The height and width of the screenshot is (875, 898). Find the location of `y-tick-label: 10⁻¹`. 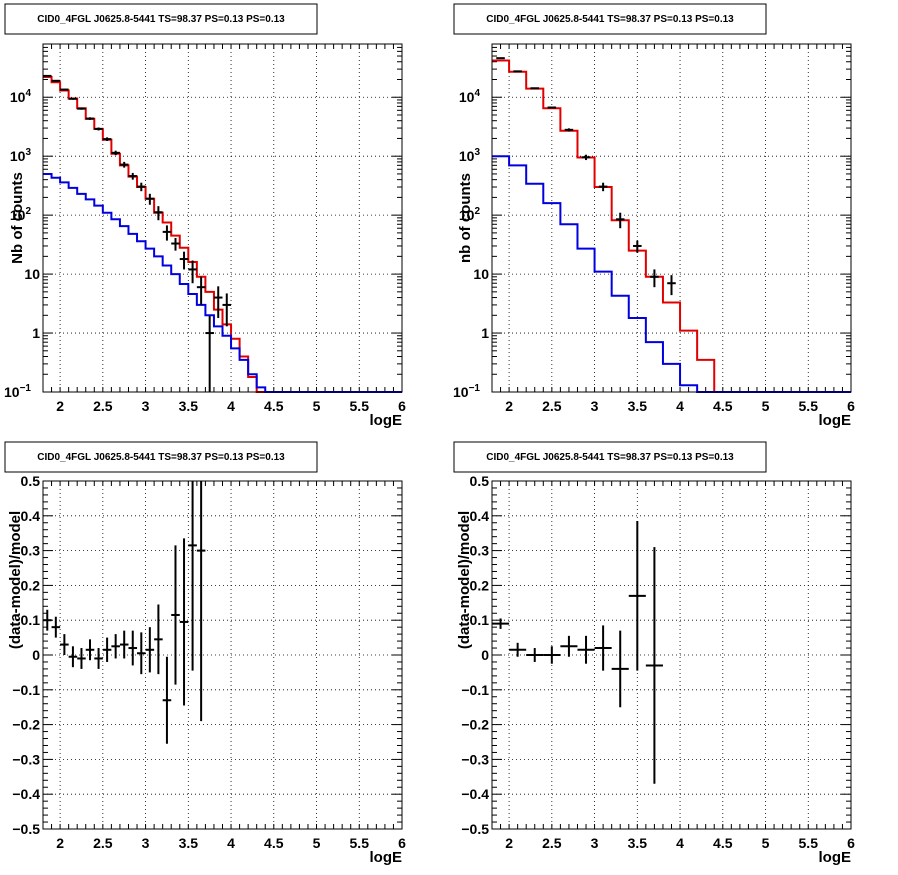

y-tick-label: 10⁻¹ is located at coordinates (17, 391).